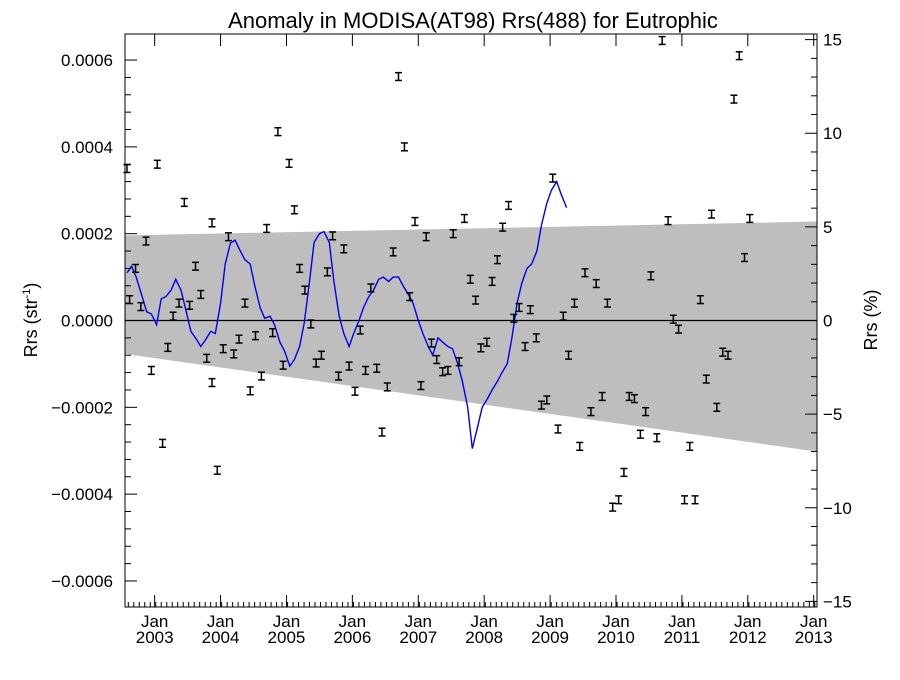  What do you see at coordinates (87, 321) in the screenshot?
I see `y-tick-label-left: 0.0000` at bounding box center [87, 321].